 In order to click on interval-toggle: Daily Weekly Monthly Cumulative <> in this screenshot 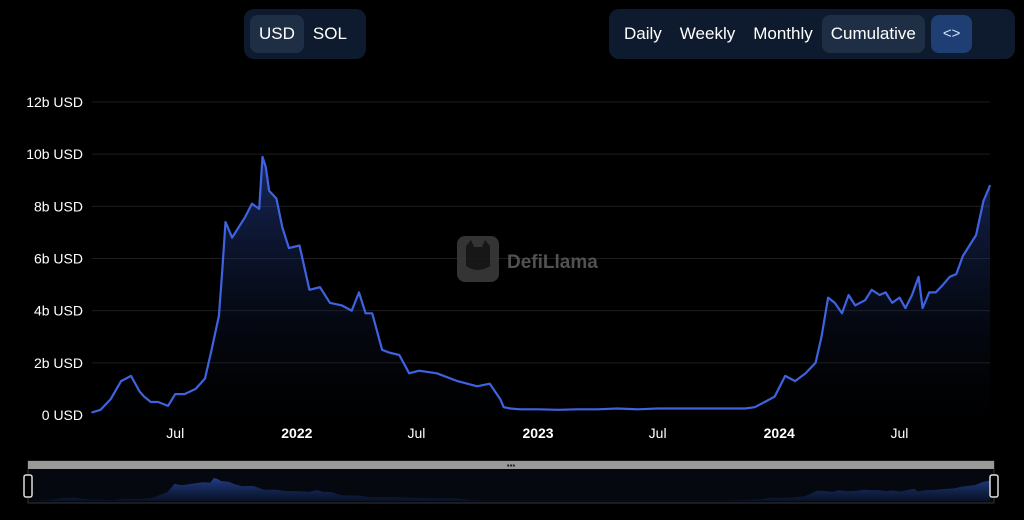, I will do `click(812, 34)`.